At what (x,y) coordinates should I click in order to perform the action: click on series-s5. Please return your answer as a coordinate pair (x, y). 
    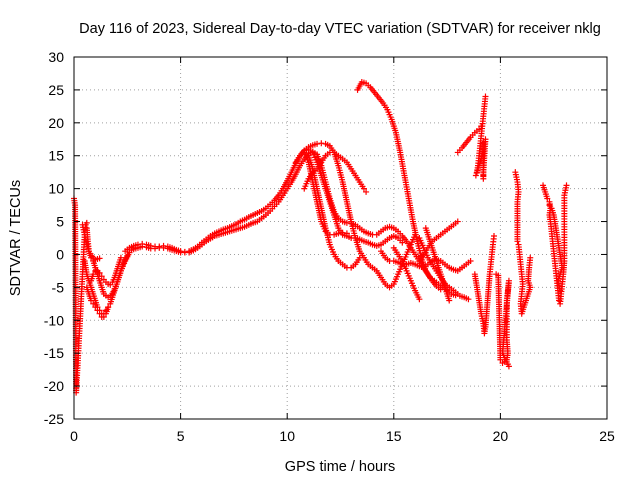
    Looking at the image, I should click on (106, 271).